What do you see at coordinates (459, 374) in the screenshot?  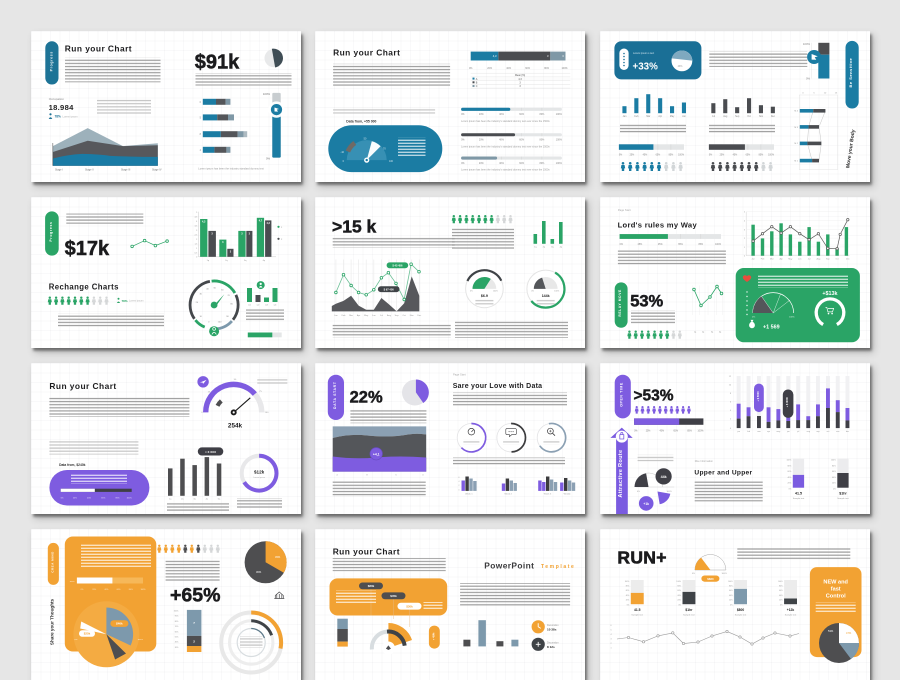 I see `svg-text: Page Start` at bounding box center [459, 374].